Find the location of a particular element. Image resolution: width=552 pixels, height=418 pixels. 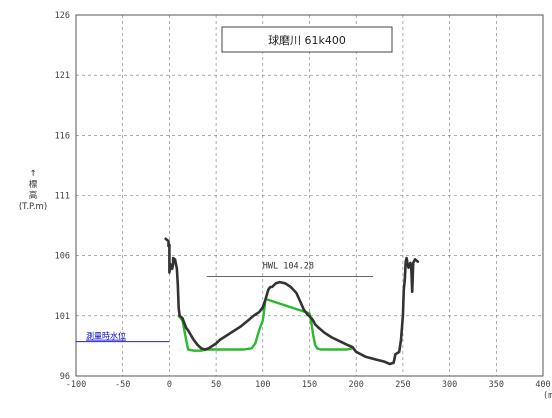

x-tick-label: 50 is located at coordinates (216, 385).